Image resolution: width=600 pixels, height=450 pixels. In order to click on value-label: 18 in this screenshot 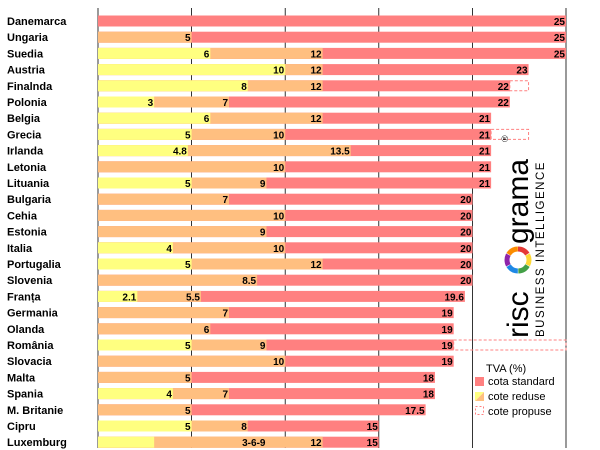, I will do `click(429, 378)`.